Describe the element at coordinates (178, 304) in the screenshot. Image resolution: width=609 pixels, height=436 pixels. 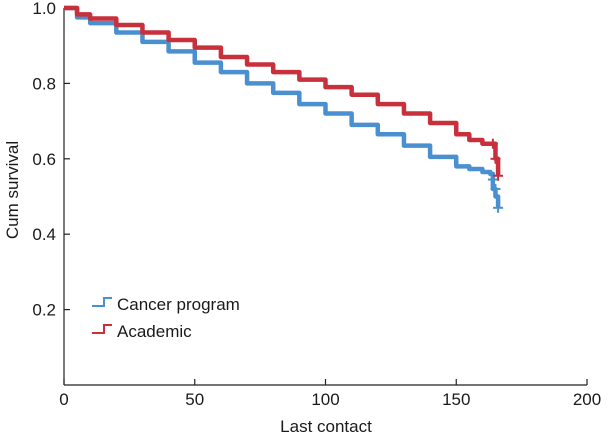
I see `legend-label-cancer-program: Cancer program` at that location.